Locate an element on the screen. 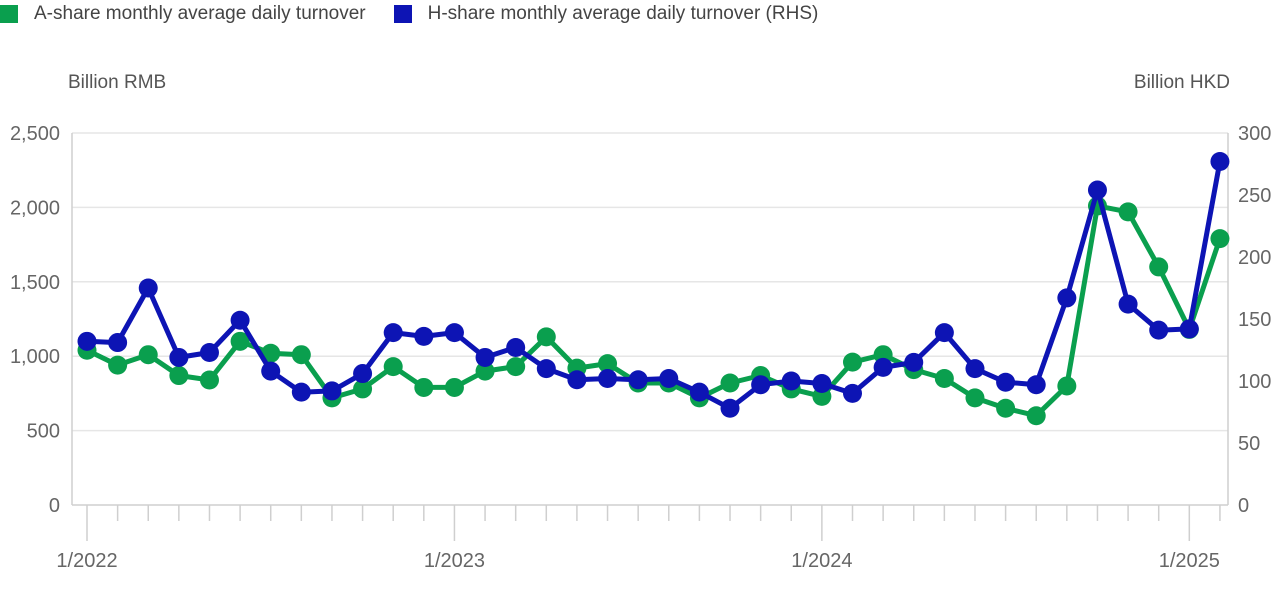 This screenshot has height=592, width=1280. left-axis-tick-label: 500 is located at coordinates (43, 432).